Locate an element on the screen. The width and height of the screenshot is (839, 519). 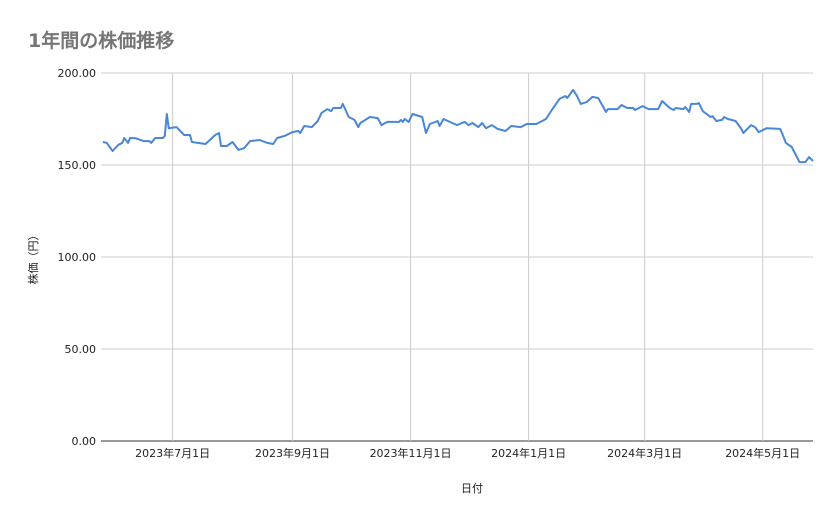
y-tick-label: 50.00 is located at coordinates (81, 349).